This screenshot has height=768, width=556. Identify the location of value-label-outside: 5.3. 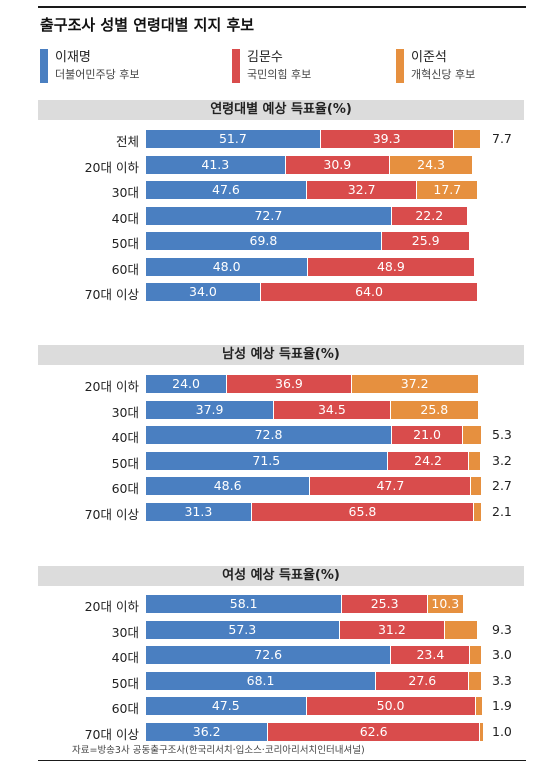
(502, 434).